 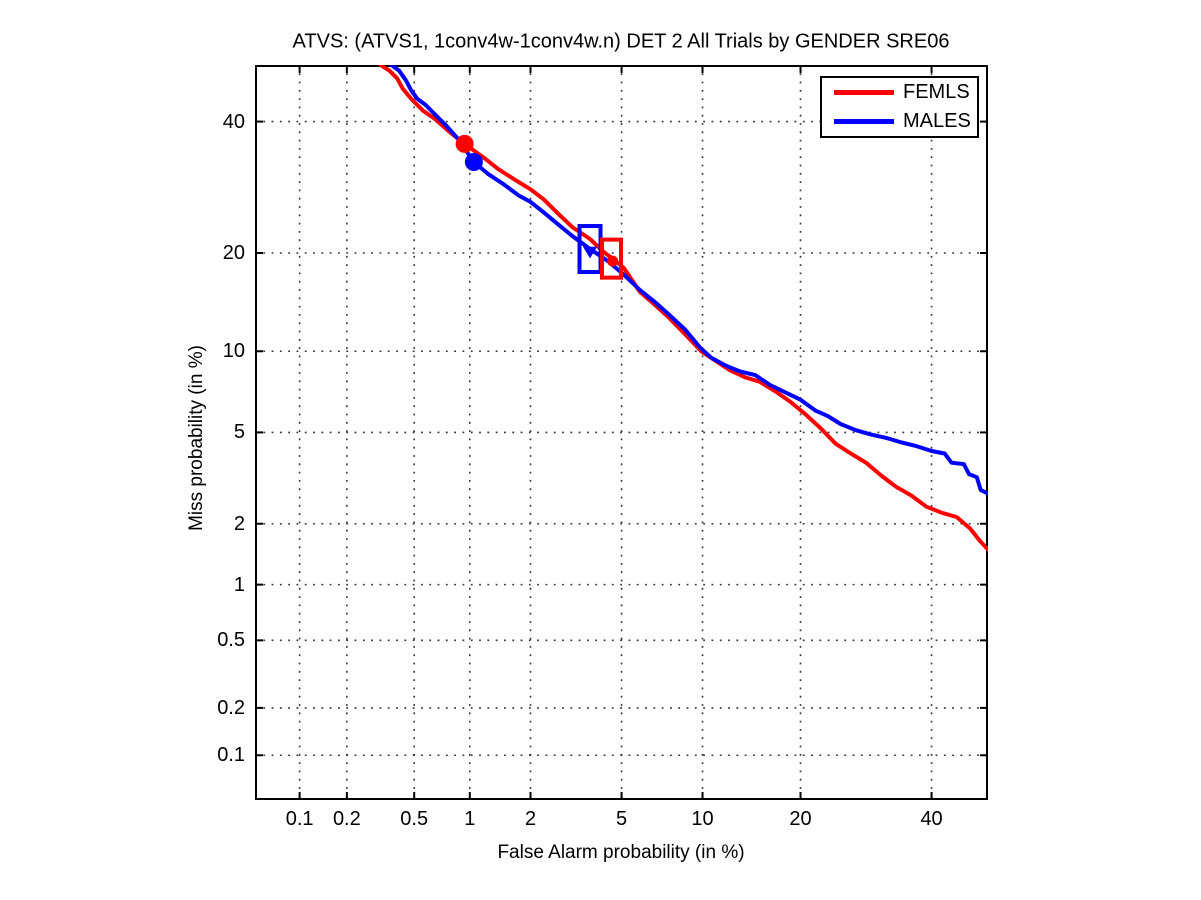 I want to click on y-tick-label-2: 2, so click(x=239, y=523).